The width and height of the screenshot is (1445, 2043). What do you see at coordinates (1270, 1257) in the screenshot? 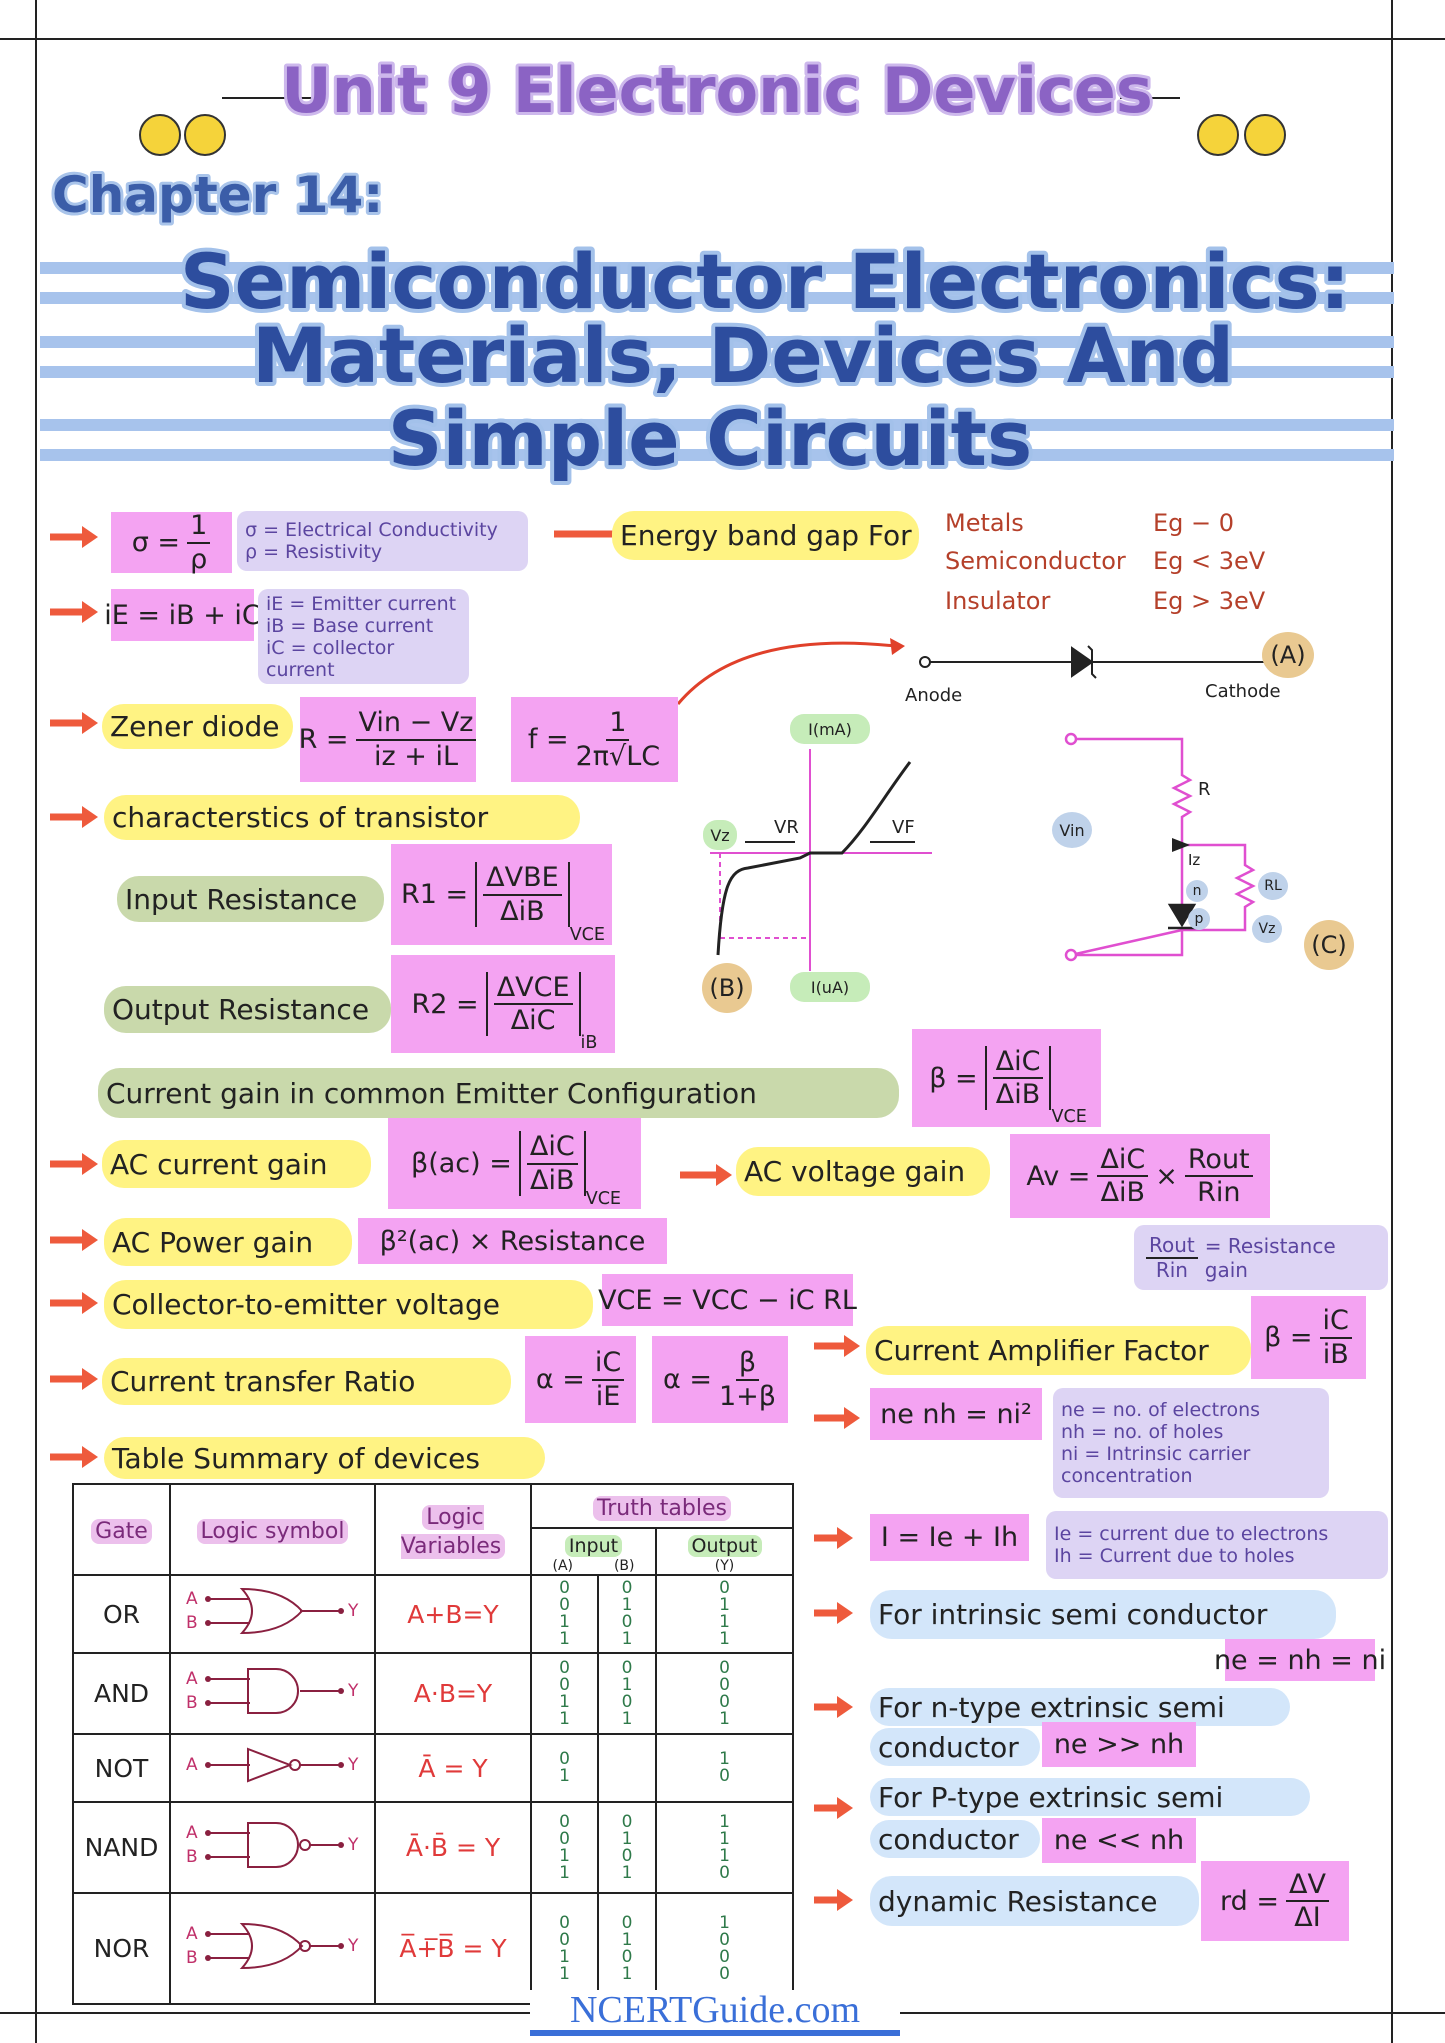
I see `formula-text: = Resistance gain` at bounding box center [1270, 1257].